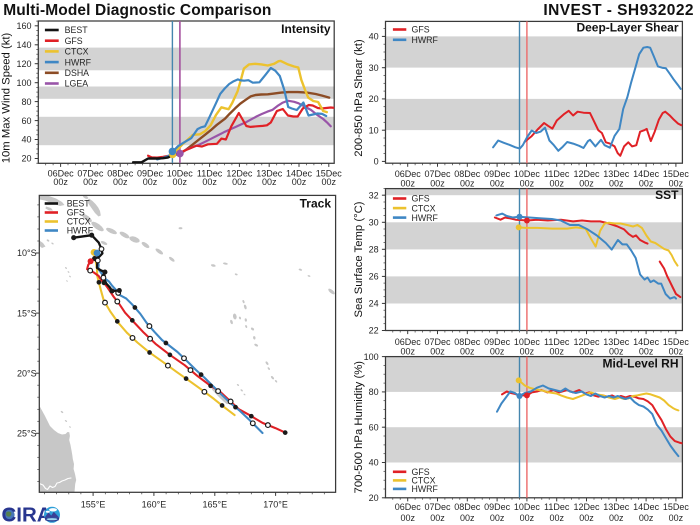  What do you see at coordinates (306, 29) in the screenshot?
I see `svg-text: Intensity` at bounding box center [306, 29].